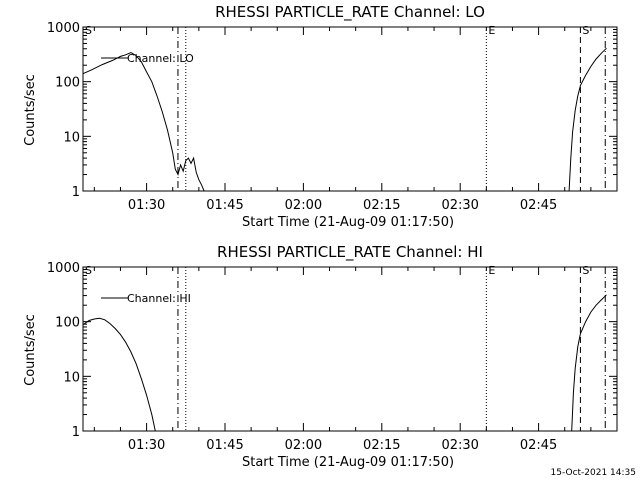  Describe the element at coordinates (350, 12) in the screenshot. I see `chart-title: RHESSI PARTICLE_RATE Channel: LO` at that location.